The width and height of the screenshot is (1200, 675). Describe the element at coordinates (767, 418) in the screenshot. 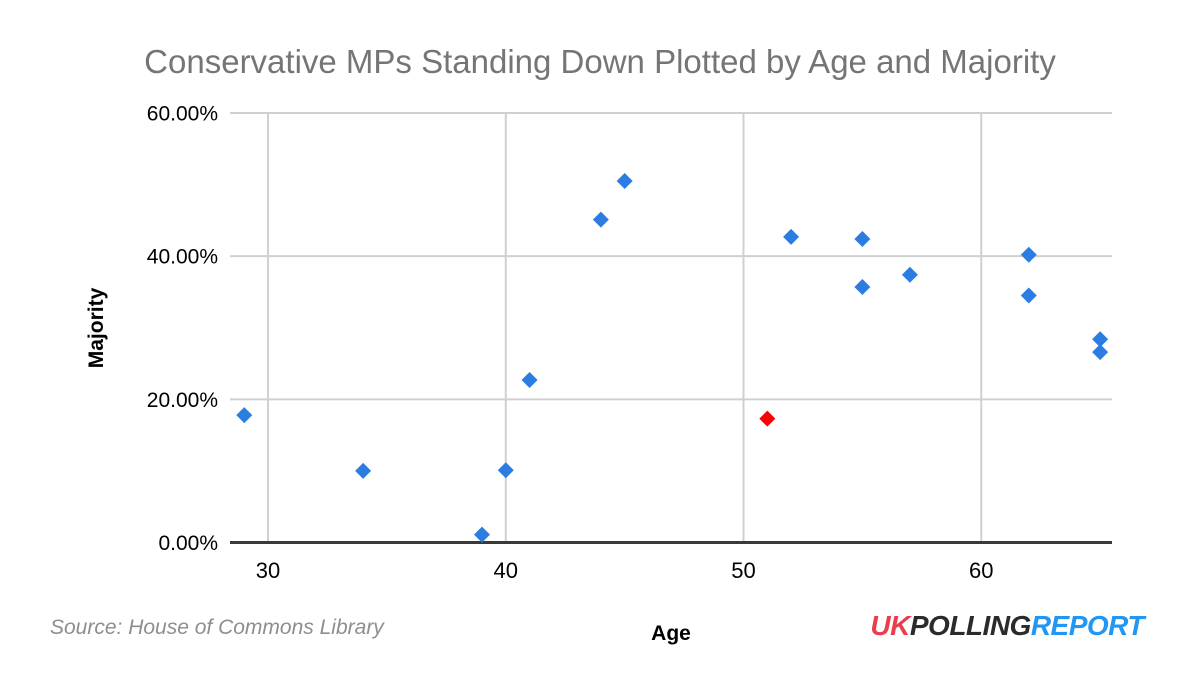

I see `data-point-highlighted-mp-red` at that location.